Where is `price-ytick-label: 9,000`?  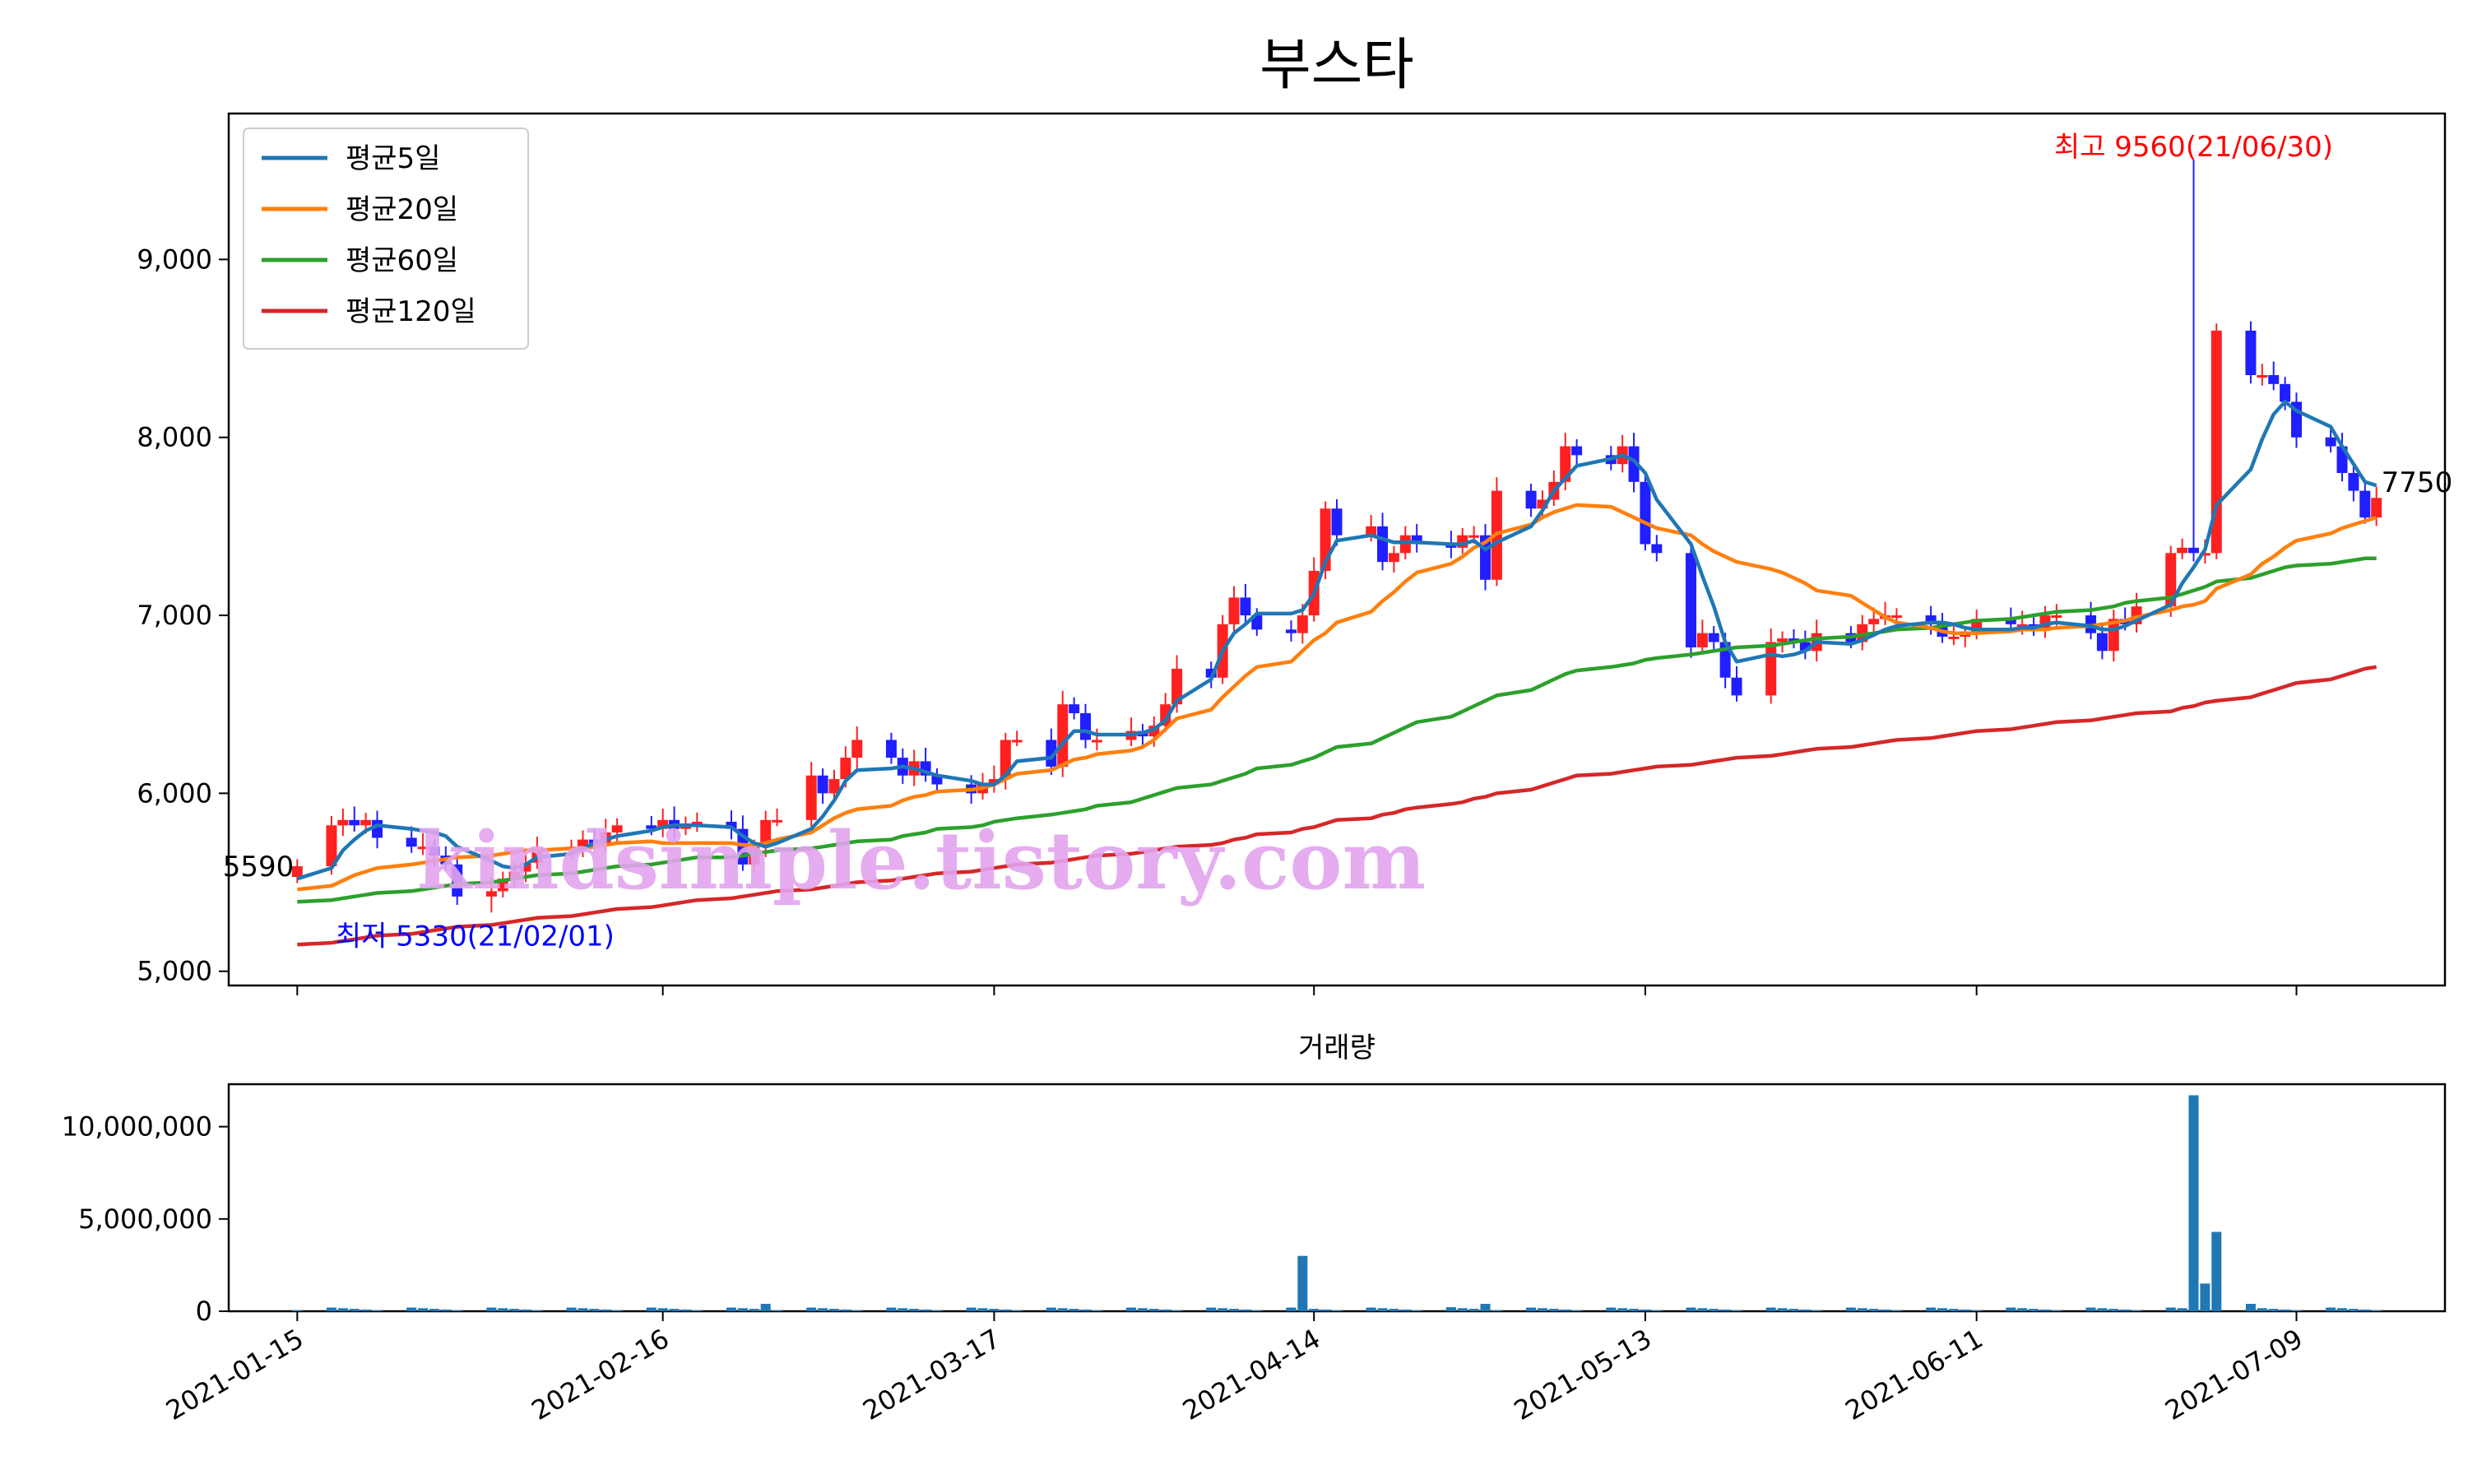 price-ytick-label: 9,000 is located at coordinates (174, 259).